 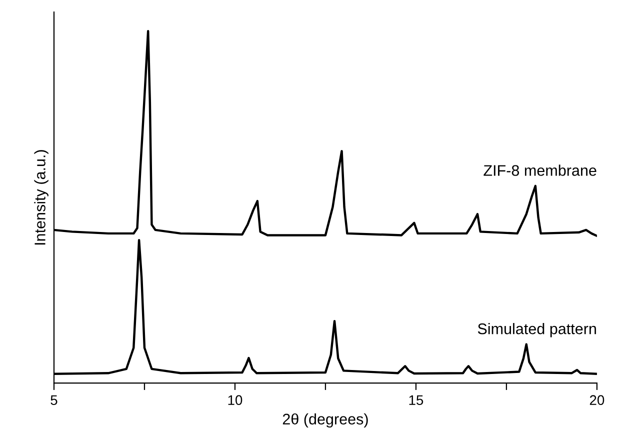 What do you see at coordinates (597, 400) in the screenshot?
I see `x-tick-label: 20` at bounding box center [597, 400].